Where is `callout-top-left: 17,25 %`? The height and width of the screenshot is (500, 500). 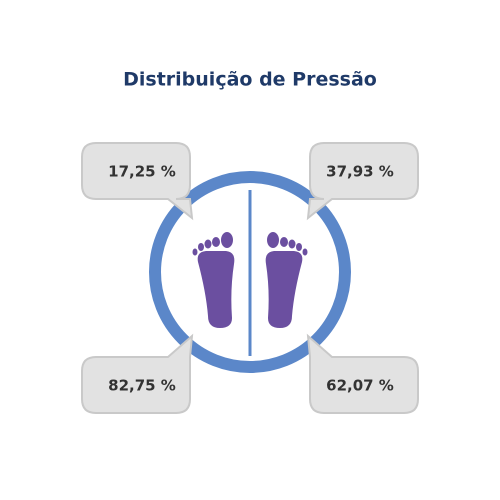
callout-top-left: 17,25 % is located at coordinates (137, 181).